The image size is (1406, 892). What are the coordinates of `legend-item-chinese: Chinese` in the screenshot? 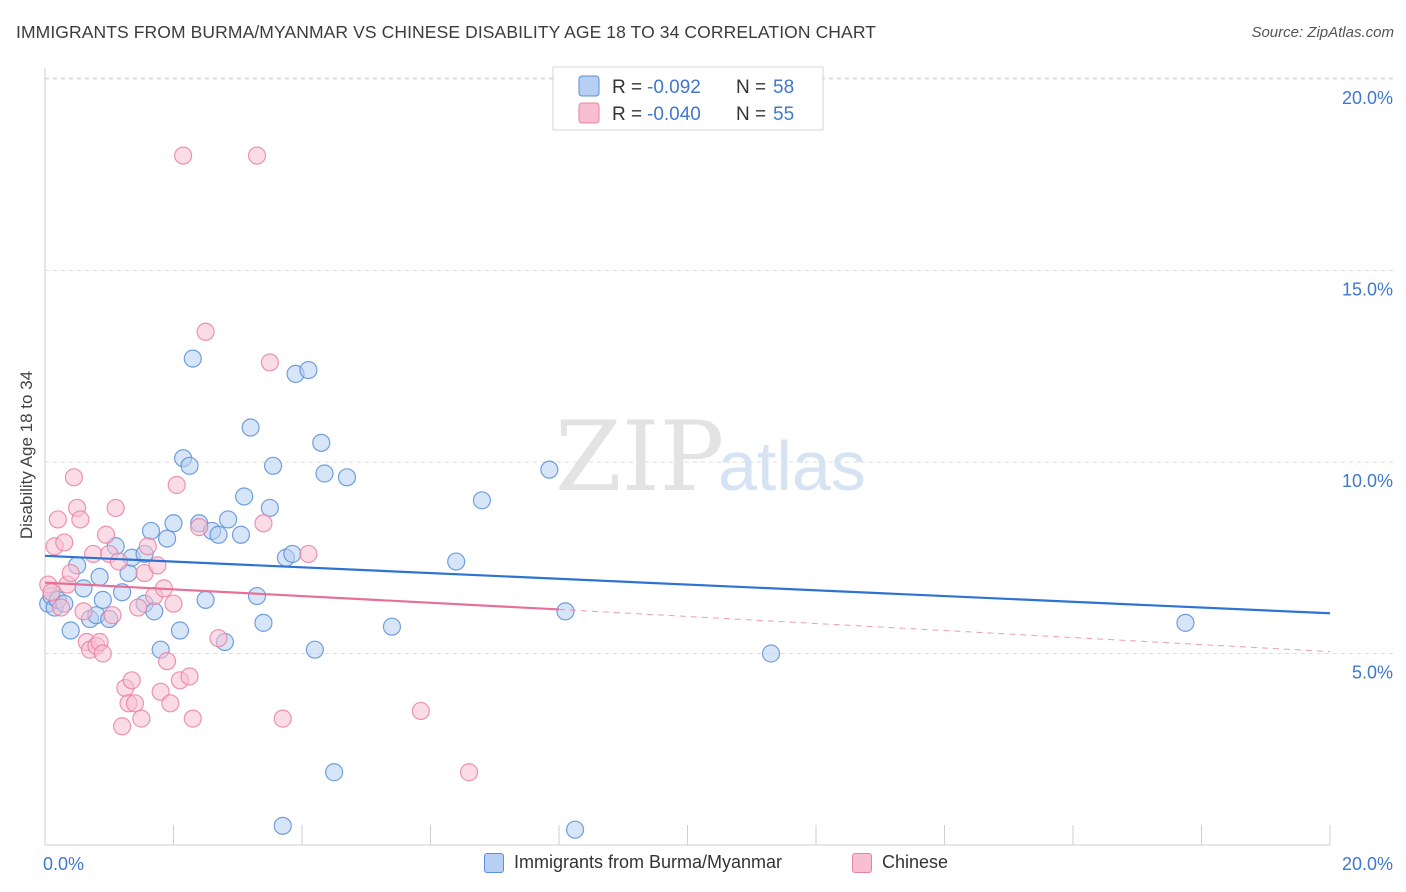 It's located at (900, 862).